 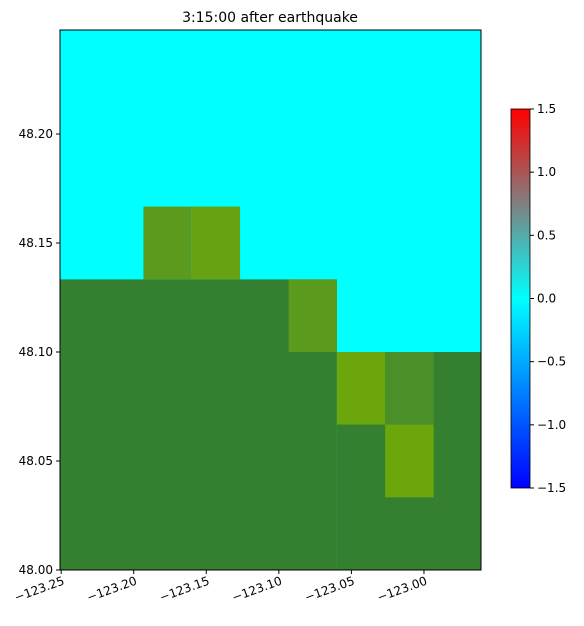 What do you see at coordinates (36, 352) in the screenshot?
I see `y-tick-label: 48.10` at bounding box center [36, 352].